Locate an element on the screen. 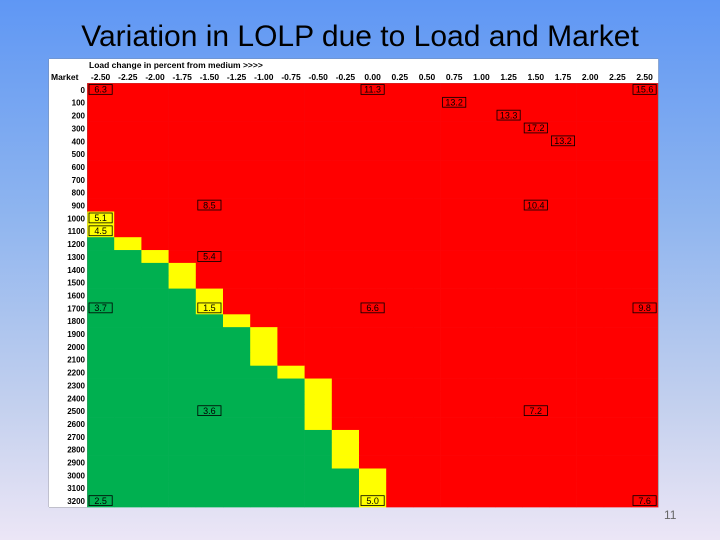 This screenshot has width=720, height=540. heatmap-cell-r8-c0 is located at coordinates (101, 192).